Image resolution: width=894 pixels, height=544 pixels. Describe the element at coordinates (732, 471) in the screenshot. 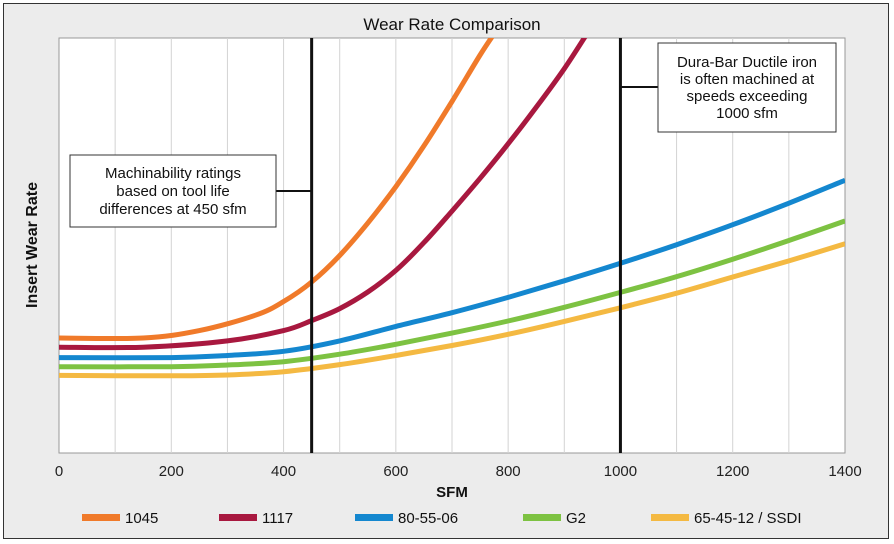

I see `x-tick-label: 1200` at that location.